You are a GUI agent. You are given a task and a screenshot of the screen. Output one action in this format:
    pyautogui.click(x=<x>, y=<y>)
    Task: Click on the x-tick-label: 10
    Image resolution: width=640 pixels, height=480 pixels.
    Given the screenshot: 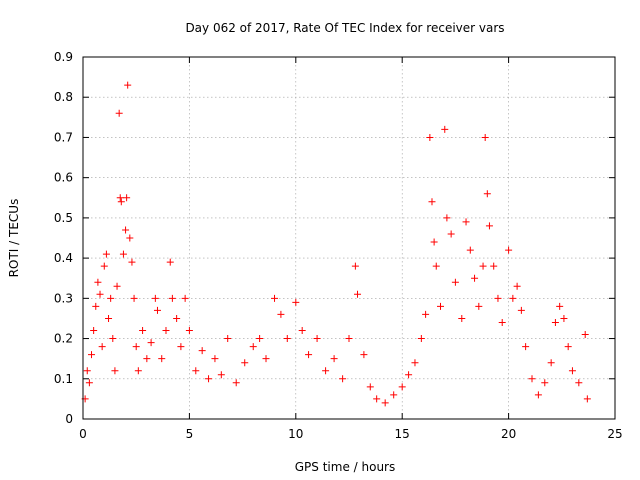 What is the action you would take?
    pyautogui.click(x=295, y=434)
    